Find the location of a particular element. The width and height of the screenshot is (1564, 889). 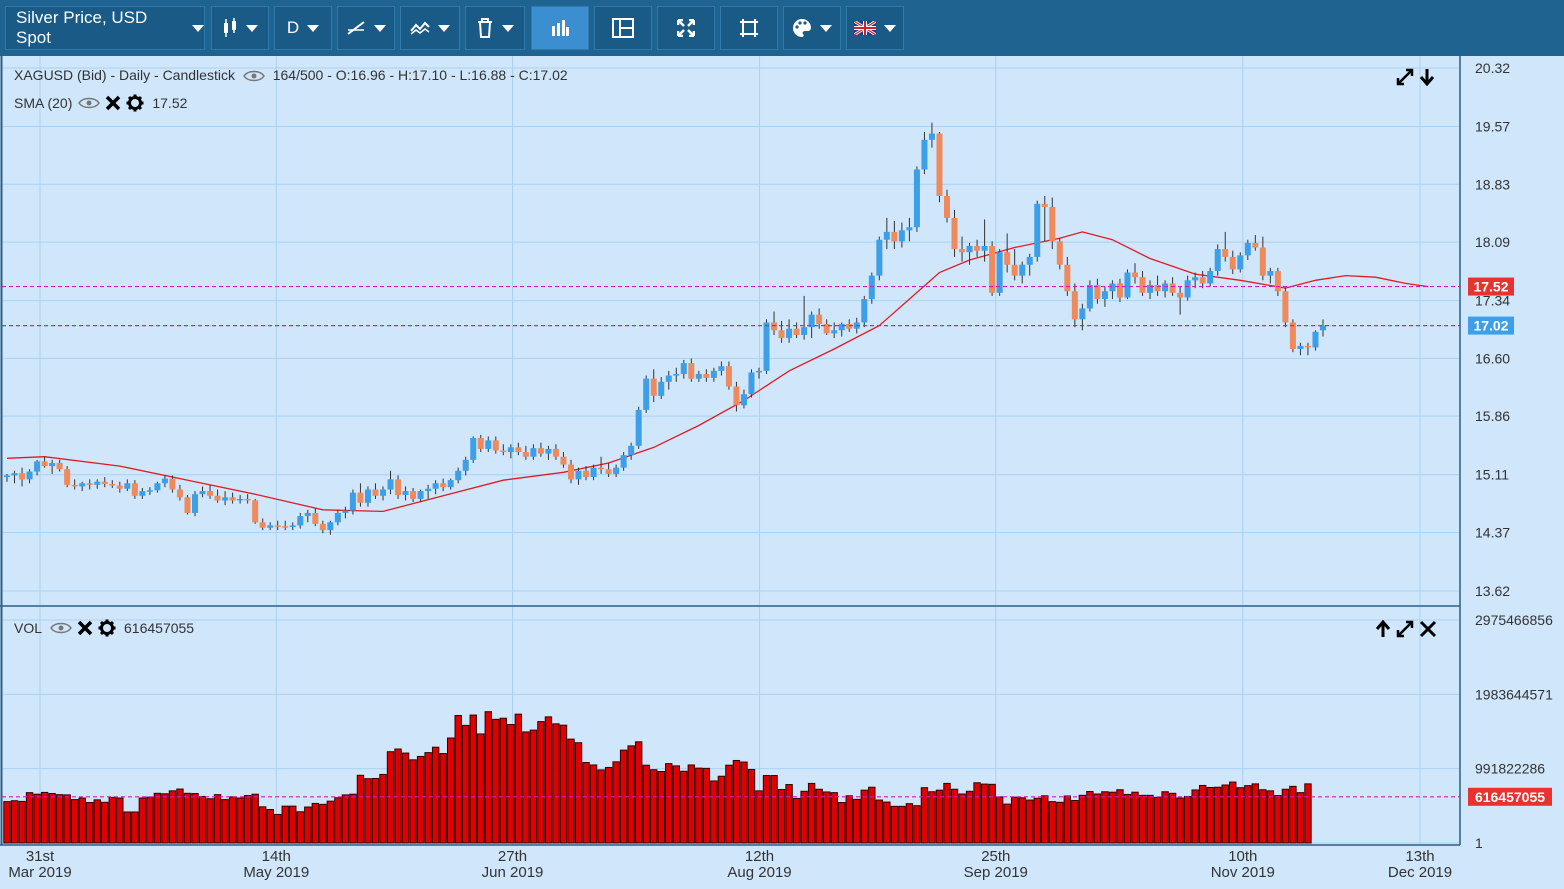

price-tick-label: 18.83 is located at coordinates (1492, 184).